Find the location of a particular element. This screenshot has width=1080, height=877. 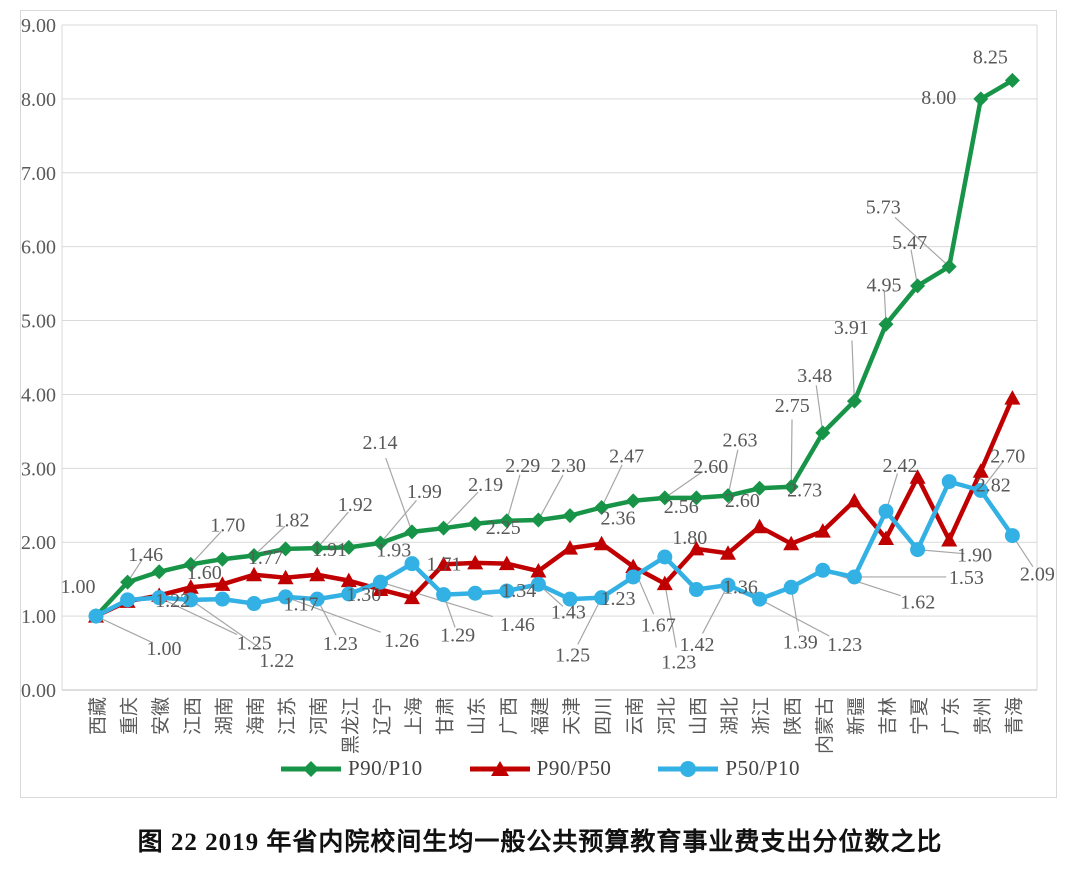

data-label: 1.42 is located at coordinates (697, 645).